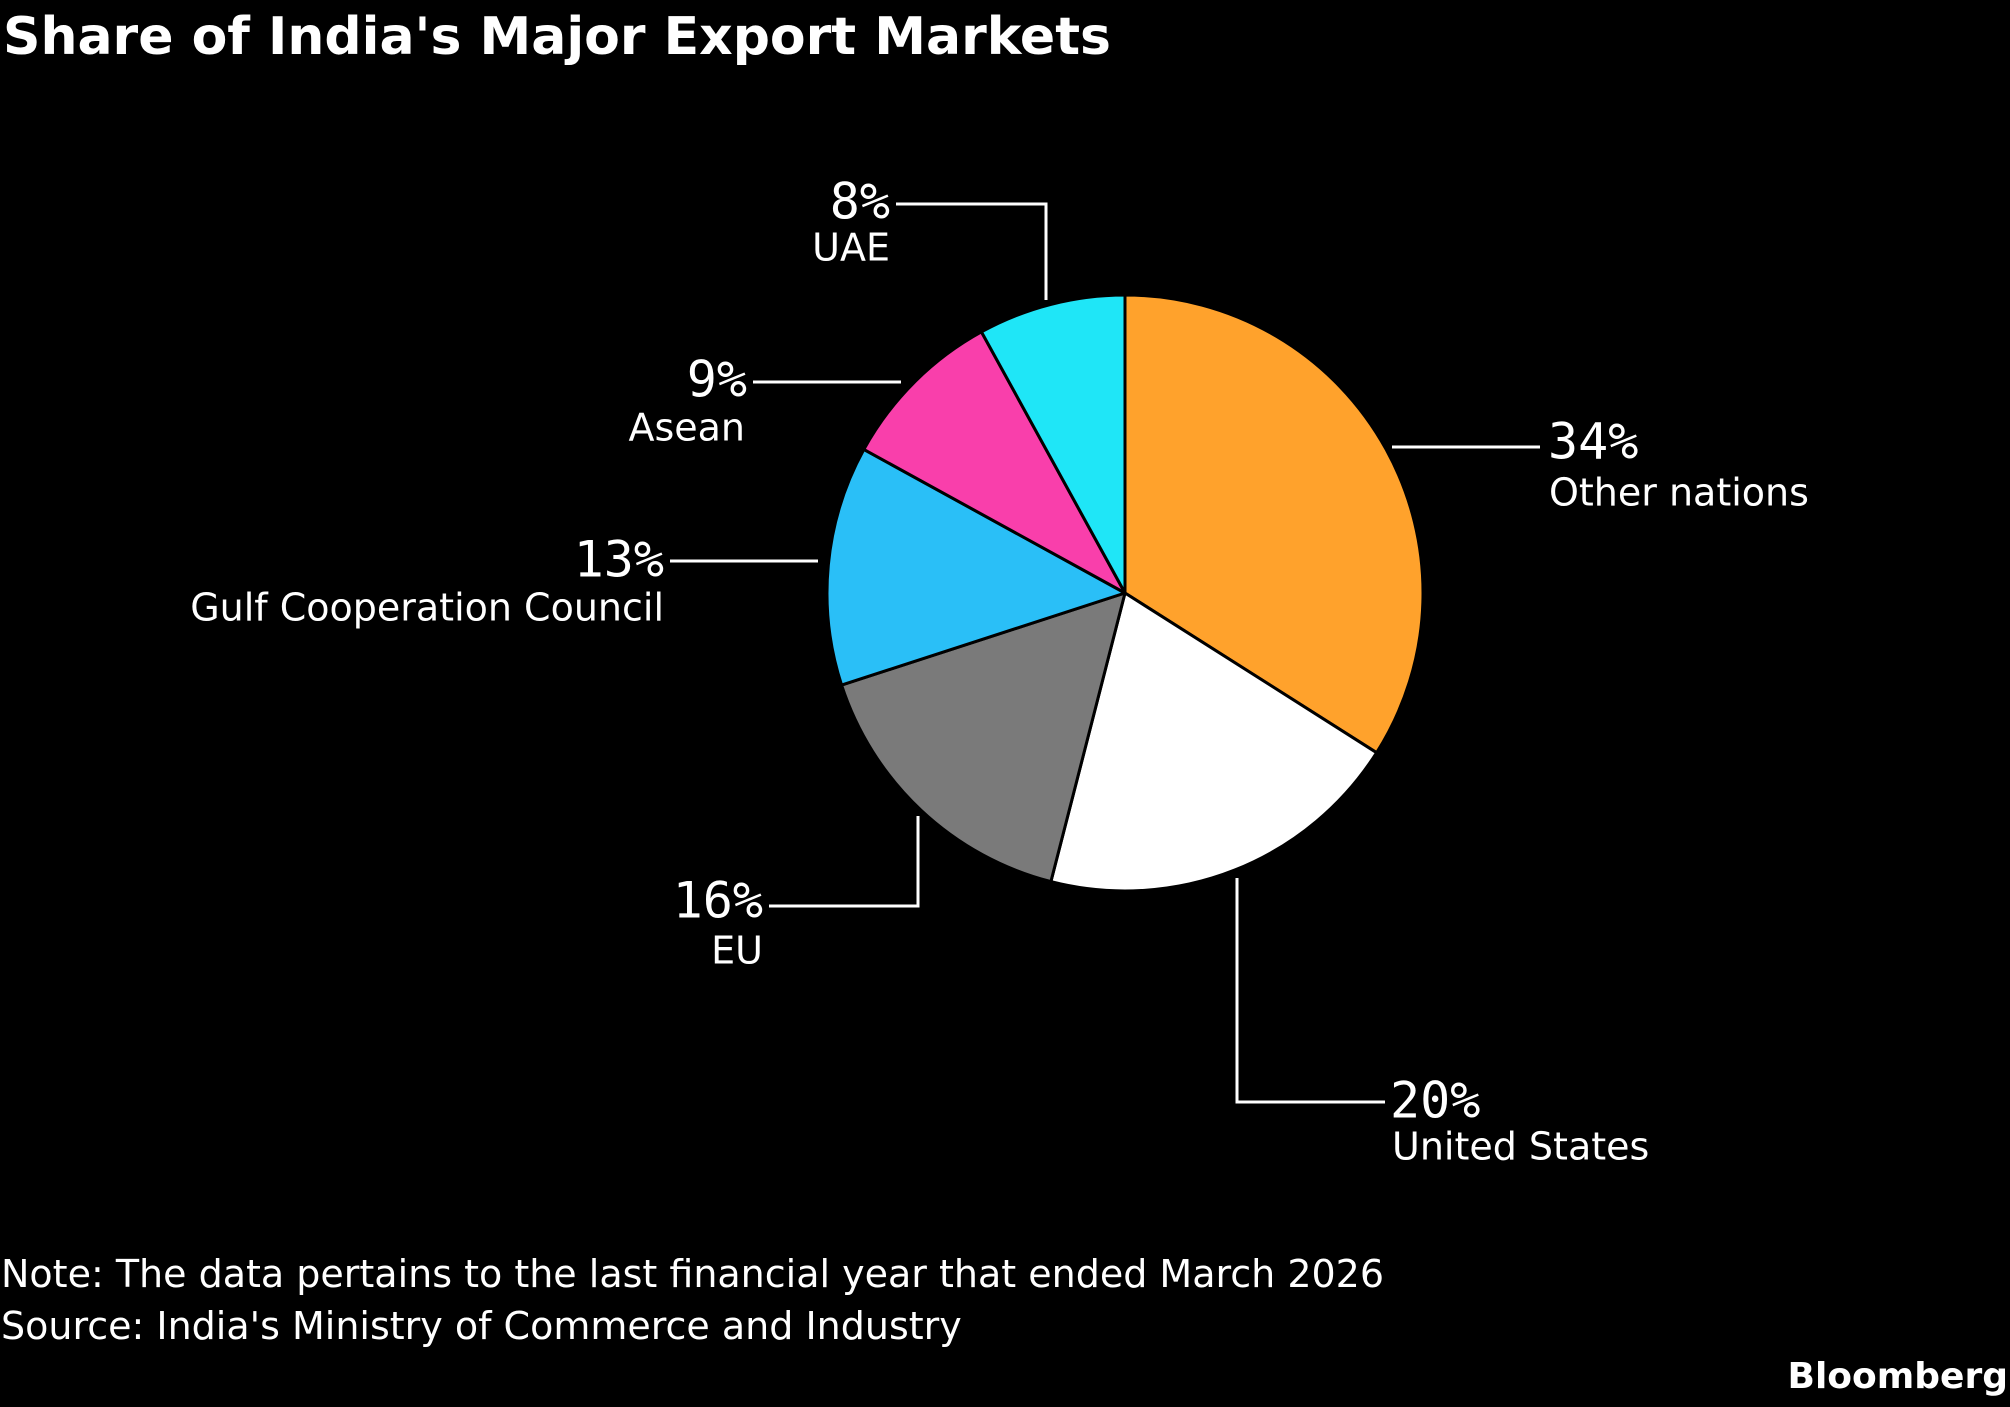 The width and height of the screenshot is (2010, 1407). I want to click on category-label-asean: Asean, so click(686, 428).